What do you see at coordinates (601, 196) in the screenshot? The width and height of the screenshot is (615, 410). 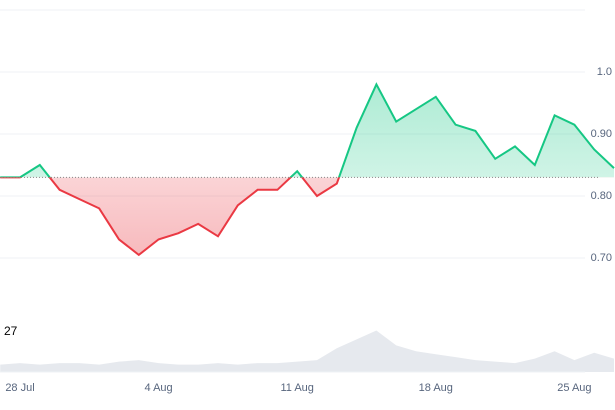 I see `y-tick-label: 0.80` at bounding box center [601, 196].